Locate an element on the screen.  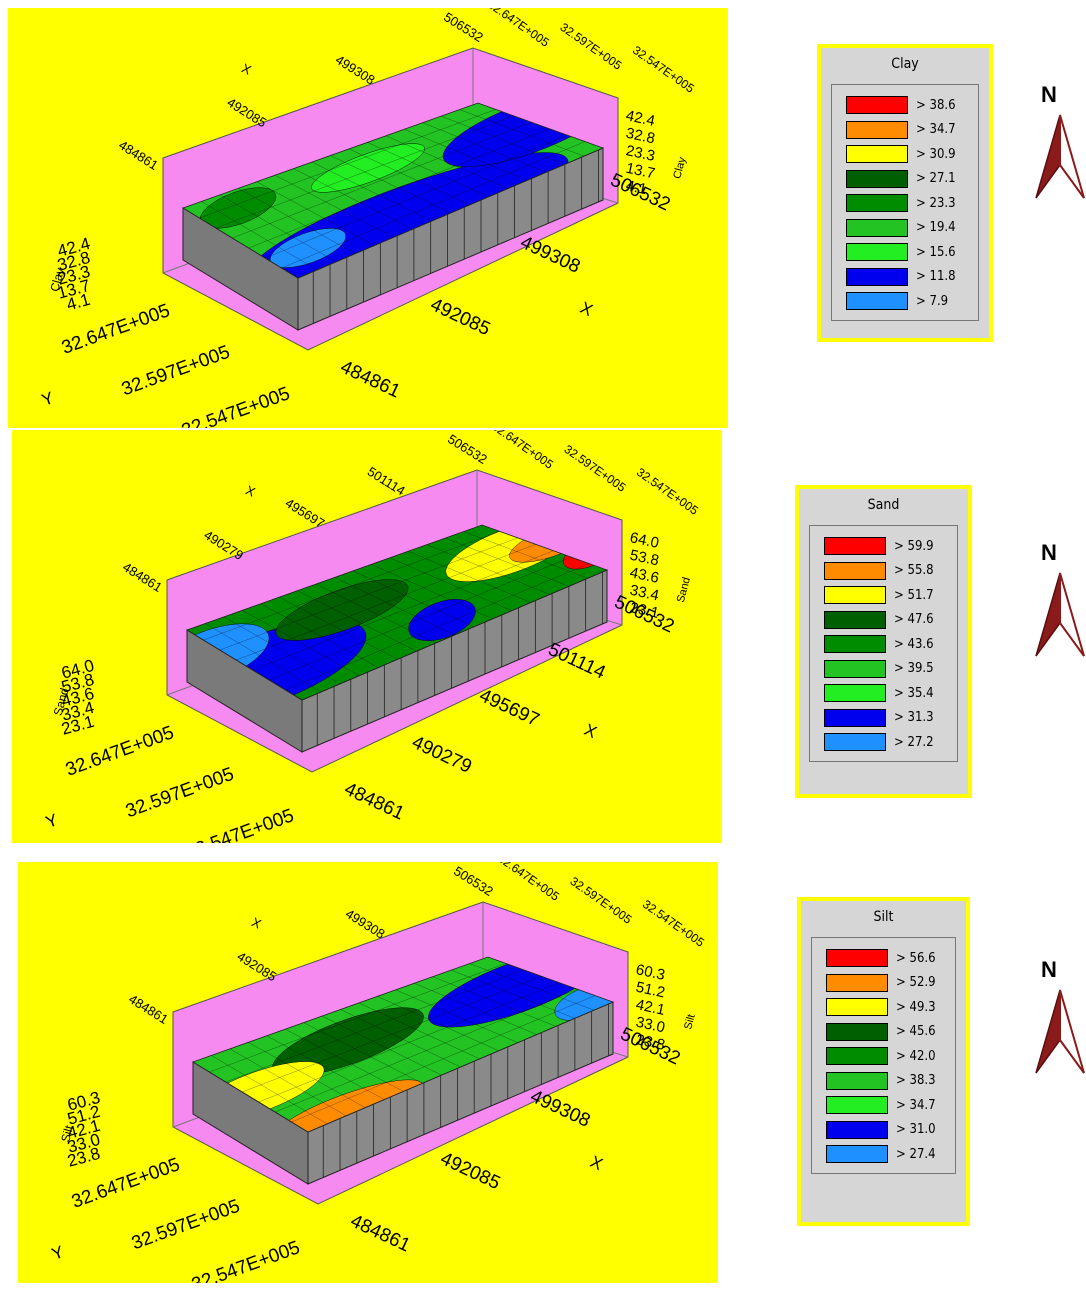
legend-entry: > 15.6 is located at coordinates (908, 252).